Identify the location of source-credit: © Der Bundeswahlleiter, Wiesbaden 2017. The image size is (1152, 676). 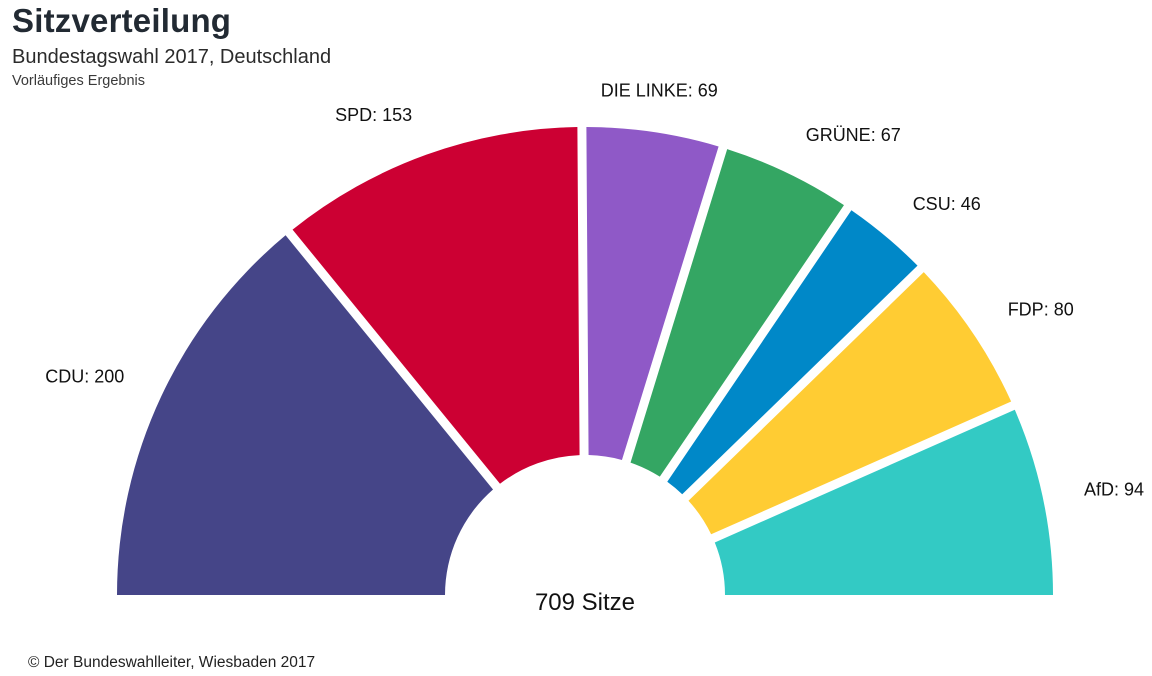
(172, 662).